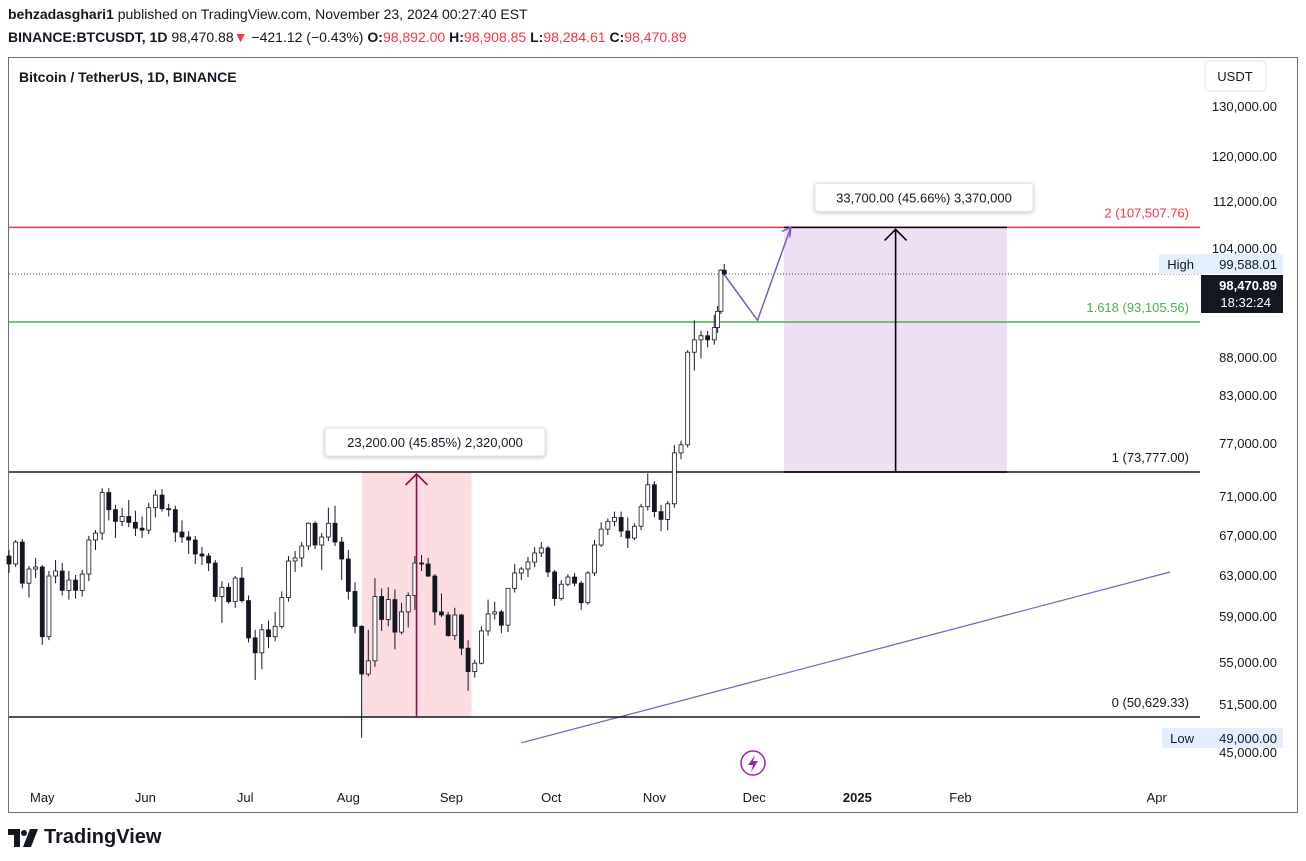 This screenshot has height=861, width=1306. I want to click on open-value: 98,892.00, so click(414, 37).